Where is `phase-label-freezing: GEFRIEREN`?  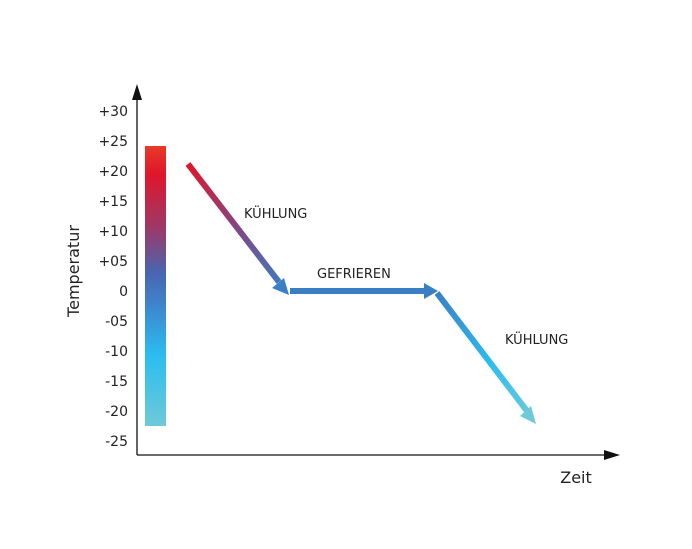 phase-label-freezing: GEFRIEREN is located at coordinates (354, 274).